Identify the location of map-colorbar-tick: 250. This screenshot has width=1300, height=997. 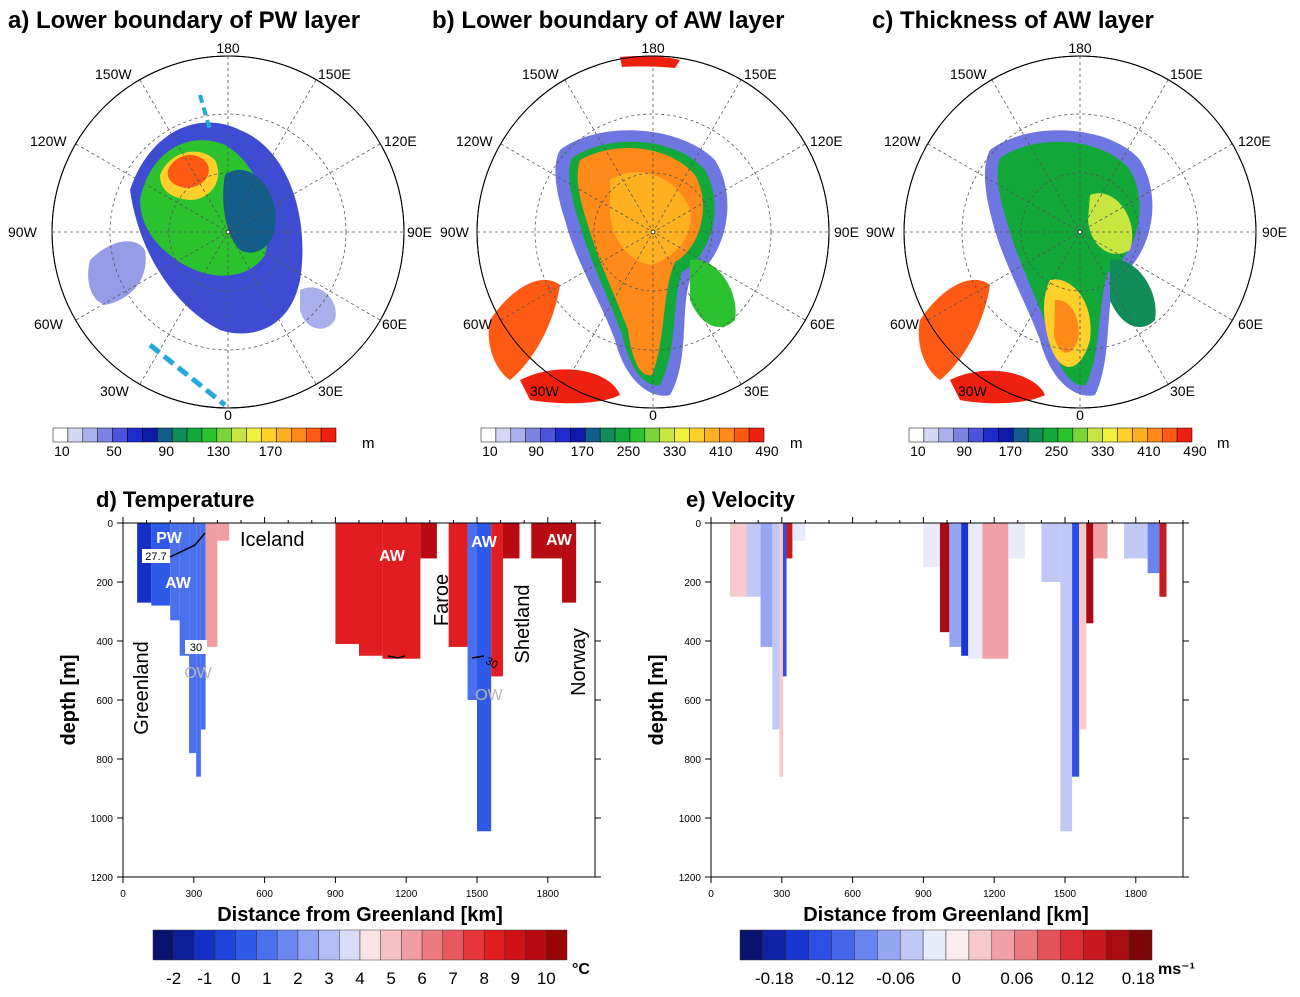
(629, 451).